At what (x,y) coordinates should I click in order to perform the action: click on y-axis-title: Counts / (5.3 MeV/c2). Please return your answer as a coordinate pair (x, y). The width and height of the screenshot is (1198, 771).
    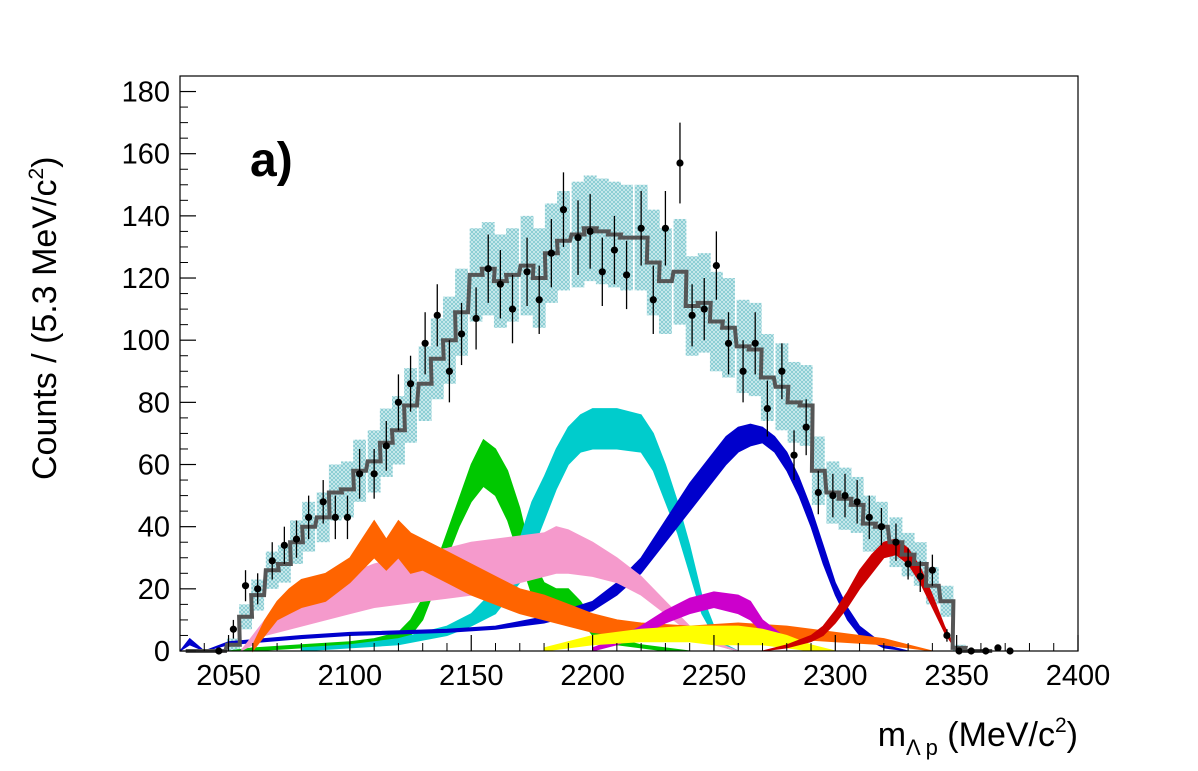
    Looking at the image, I should click on (44, 318).